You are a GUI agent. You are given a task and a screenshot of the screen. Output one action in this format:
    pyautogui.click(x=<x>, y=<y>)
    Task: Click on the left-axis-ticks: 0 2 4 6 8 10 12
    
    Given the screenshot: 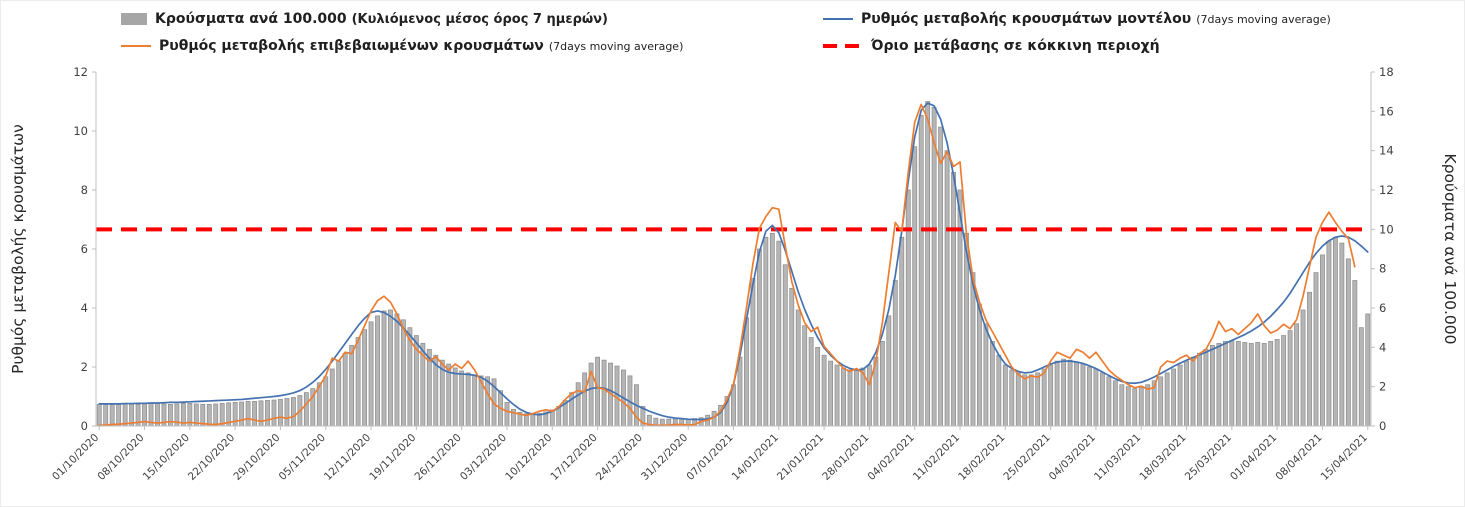 What is the action you would take?
    pyautogui.click(x=84, y=249)
    